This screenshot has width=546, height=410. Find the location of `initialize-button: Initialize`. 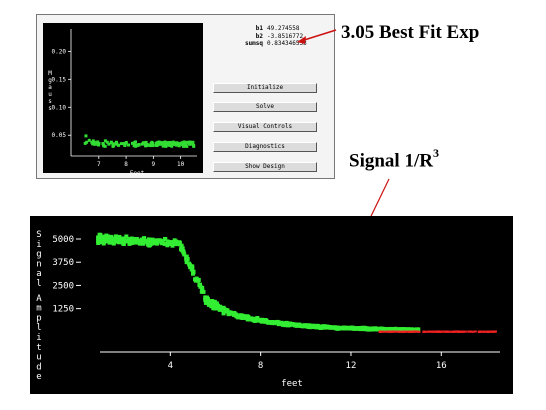

initialize-button: Initialize is located at coordinates (265, 88).